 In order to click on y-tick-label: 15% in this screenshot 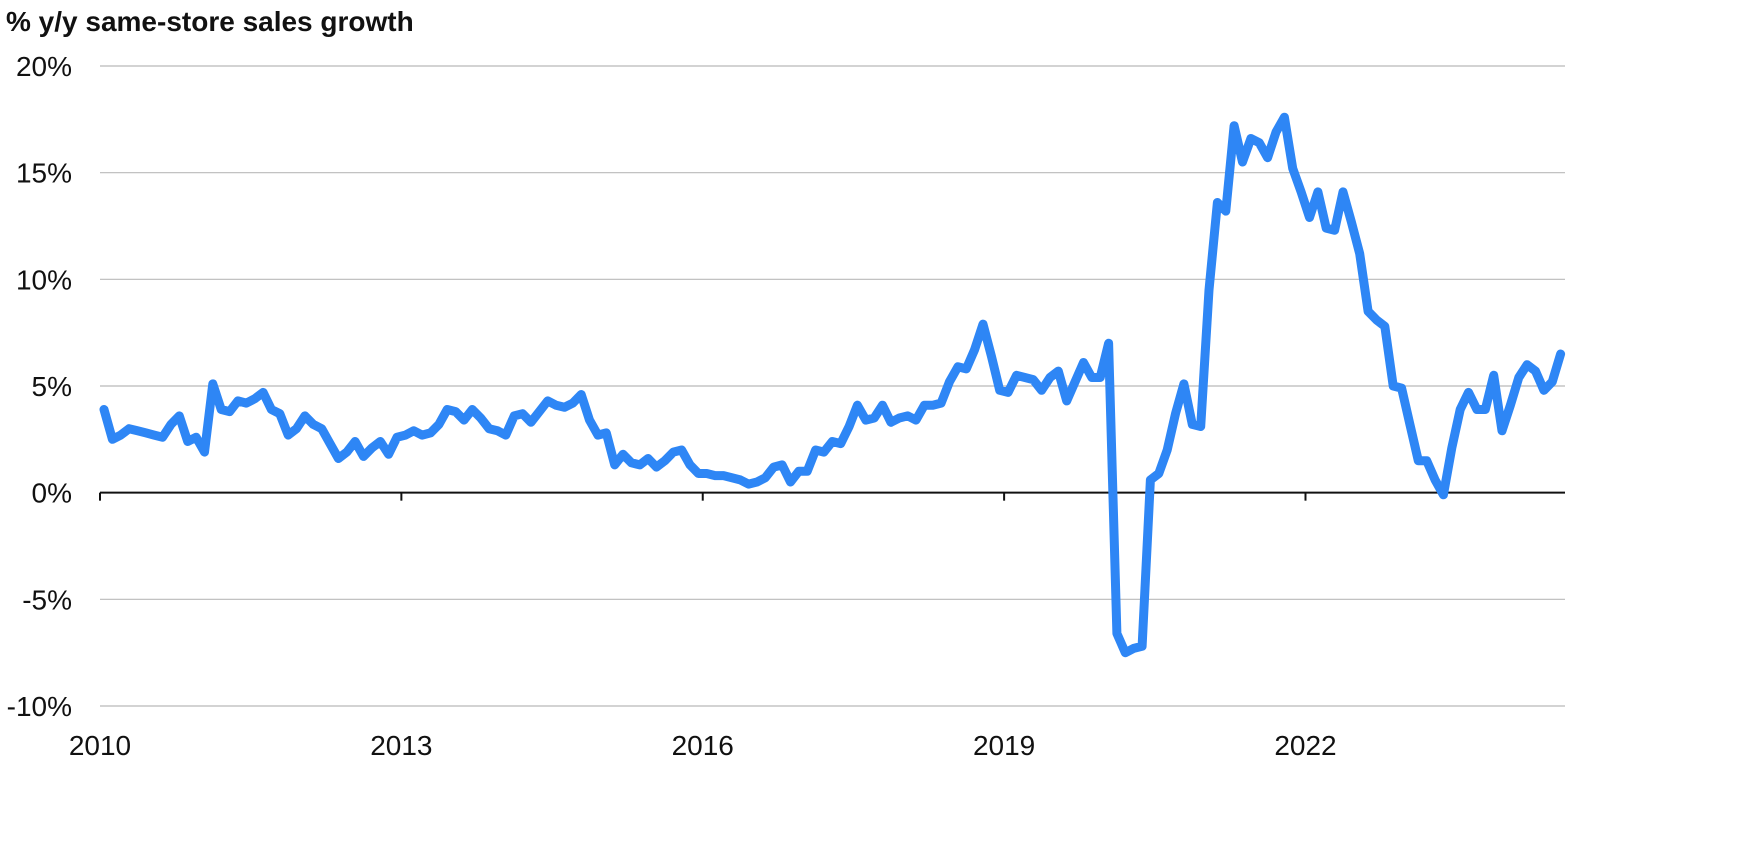, I will do `click(44, 173)`.